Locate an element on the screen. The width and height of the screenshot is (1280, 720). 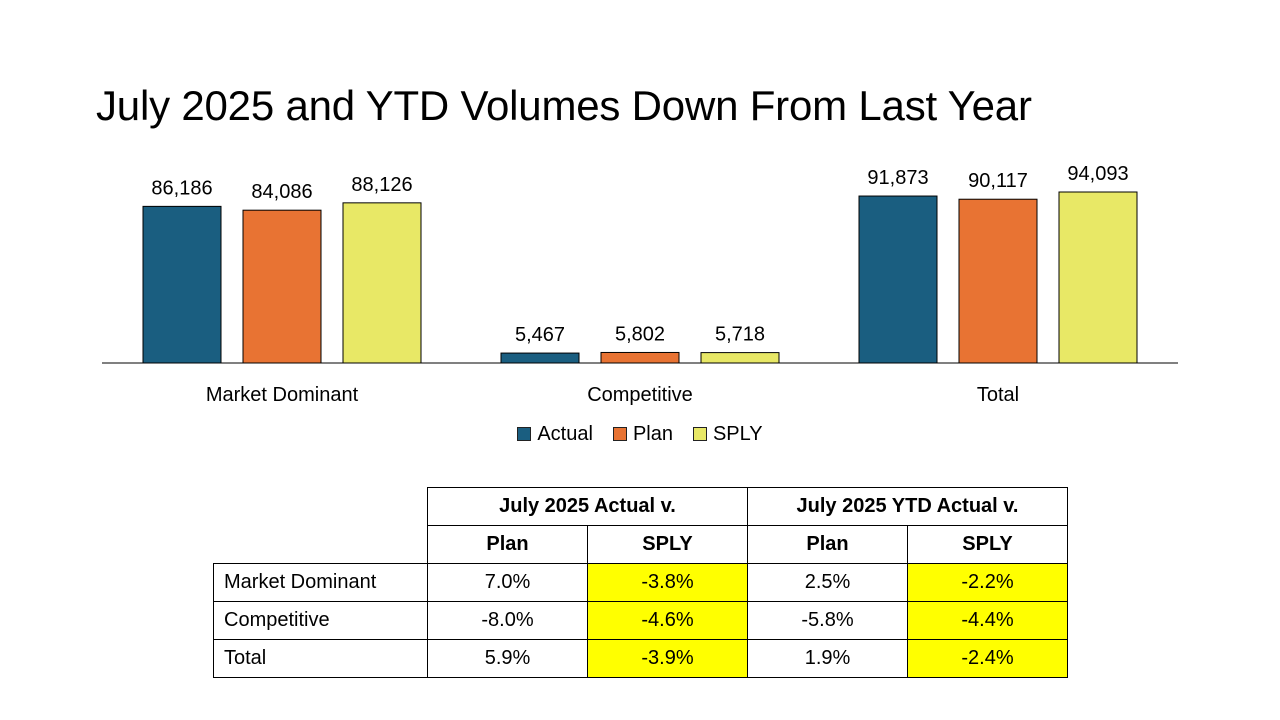
bar-competitive-actual is located at coordinates (540, 358).